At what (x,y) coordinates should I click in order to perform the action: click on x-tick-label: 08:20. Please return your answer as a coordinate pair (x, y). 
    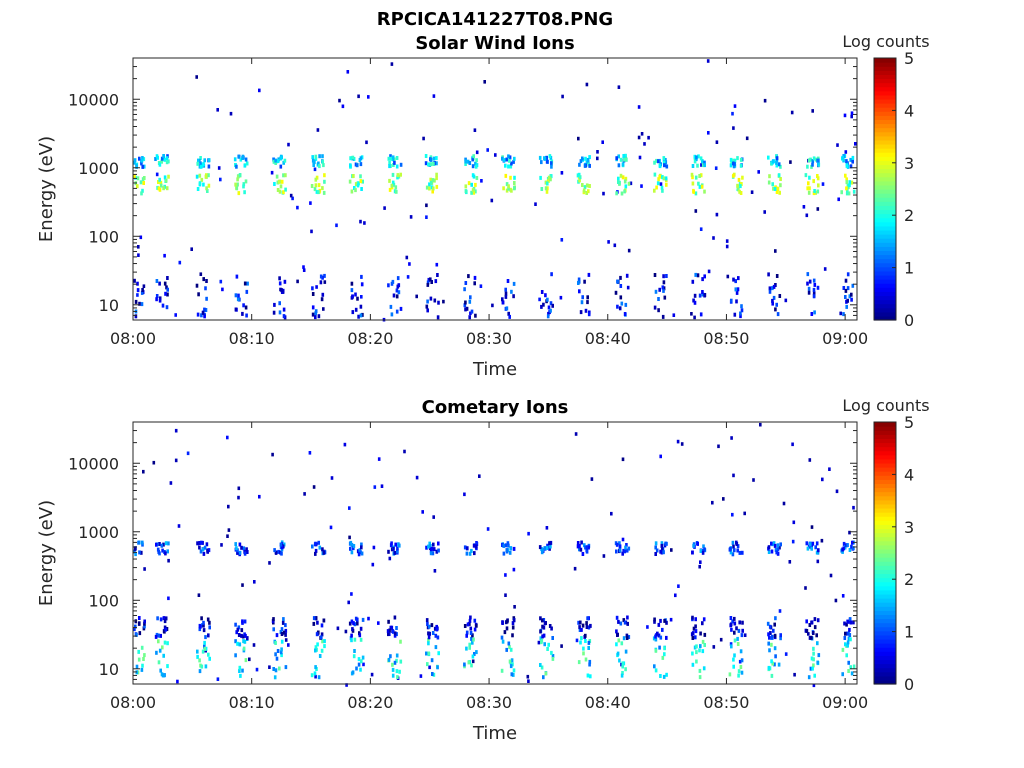
    Looking at the image, I should click on (370, 702).